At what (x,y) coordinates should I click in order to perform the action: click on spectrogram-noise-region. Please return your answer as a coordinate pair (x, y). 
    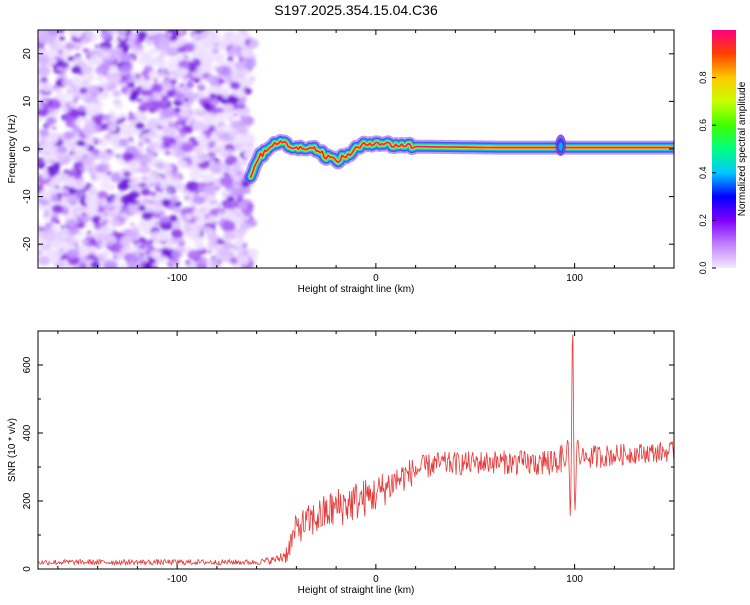
    Looking at the image, I should click on (148, 149).